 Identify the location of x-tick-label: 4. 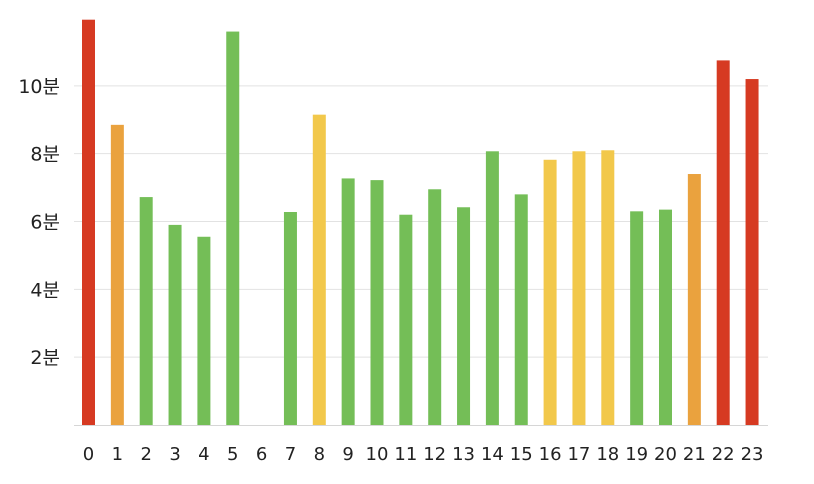
(203, 454).